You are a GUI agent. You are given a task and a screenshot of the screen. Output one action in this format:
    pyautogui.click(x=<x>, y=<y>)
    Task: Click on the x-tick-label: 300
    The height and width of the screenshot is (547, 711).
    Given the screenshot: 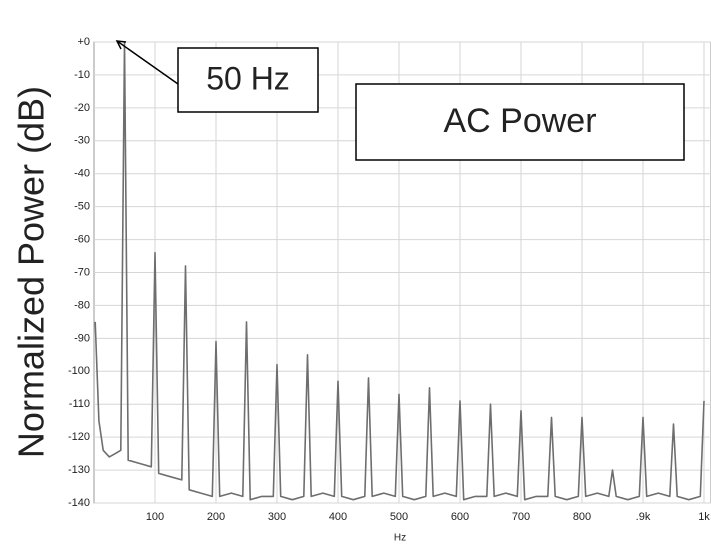 What is the action you would take?
    pyautogui.click(x=277, y=517)
    